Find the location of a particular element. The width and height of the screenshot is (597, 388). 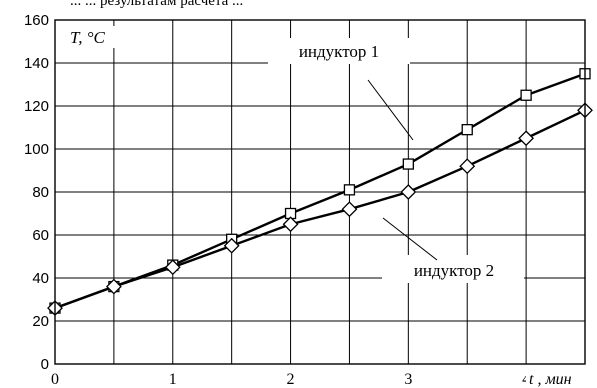

y-axis-label-background is located at coordinates (96, 37).